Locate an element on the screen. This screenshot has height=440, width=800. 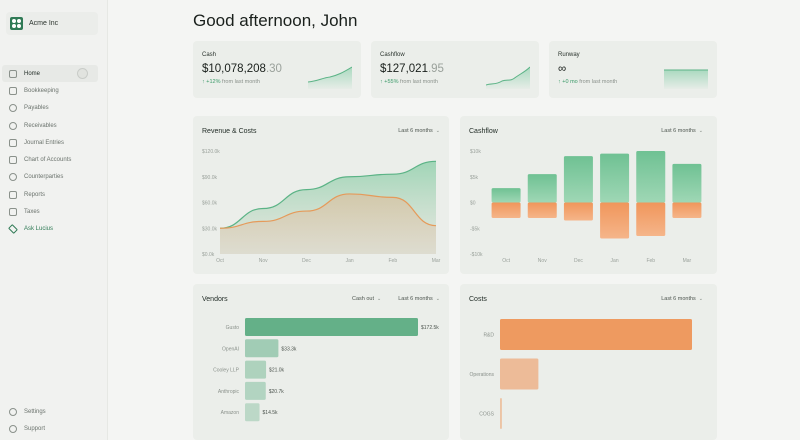
cost-label: Operations is located at coordinates (482, 375).